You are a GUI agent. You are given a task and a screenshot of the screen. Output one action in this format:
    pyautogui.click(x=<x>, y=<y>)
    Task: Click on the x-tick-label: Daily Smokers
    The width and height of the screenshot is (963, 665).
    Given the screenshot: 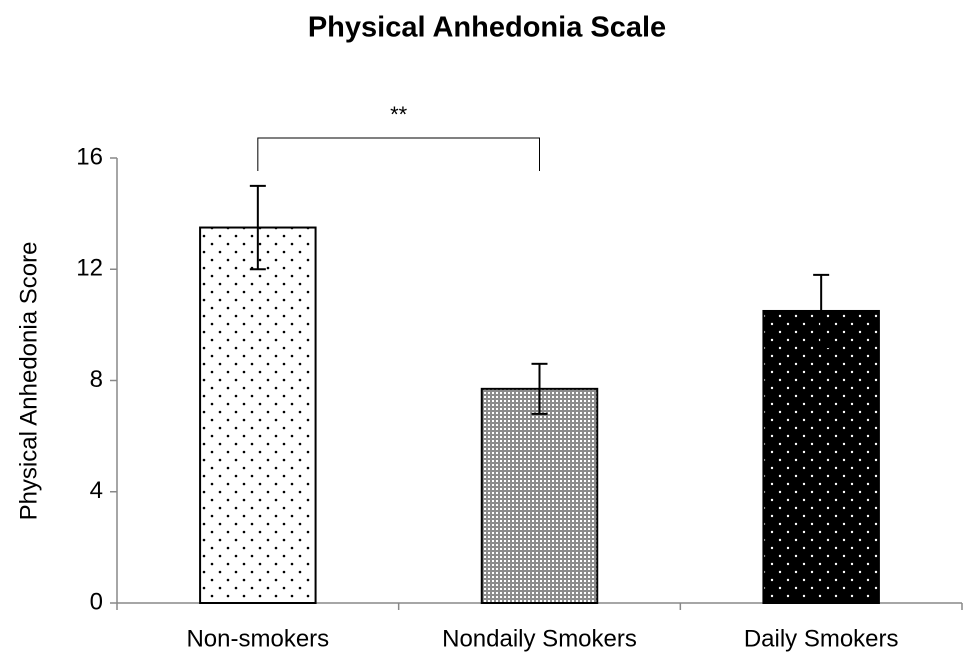 What is the action you would take?
    pyautogui.click(x=821, y=638)
    